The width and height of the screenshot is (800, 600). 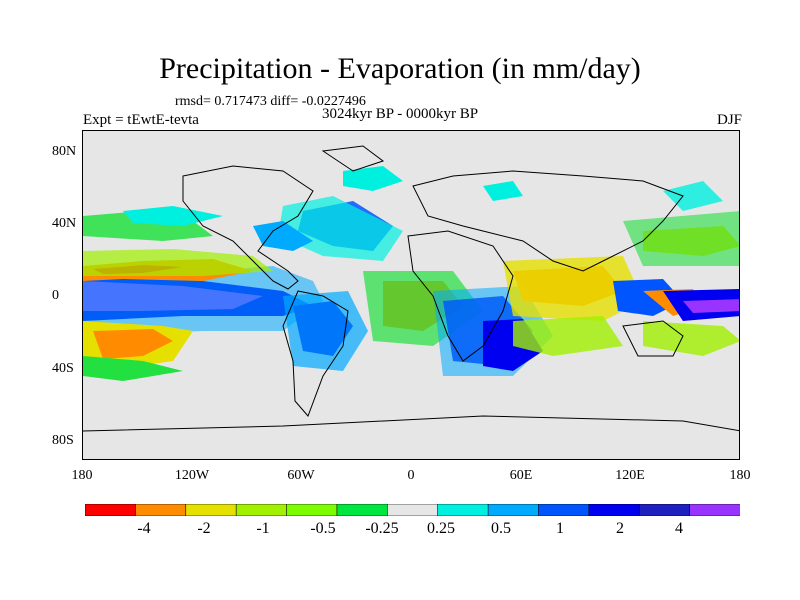 I want to click on colorbar-label: -0.5, so click(x=323, y=528).